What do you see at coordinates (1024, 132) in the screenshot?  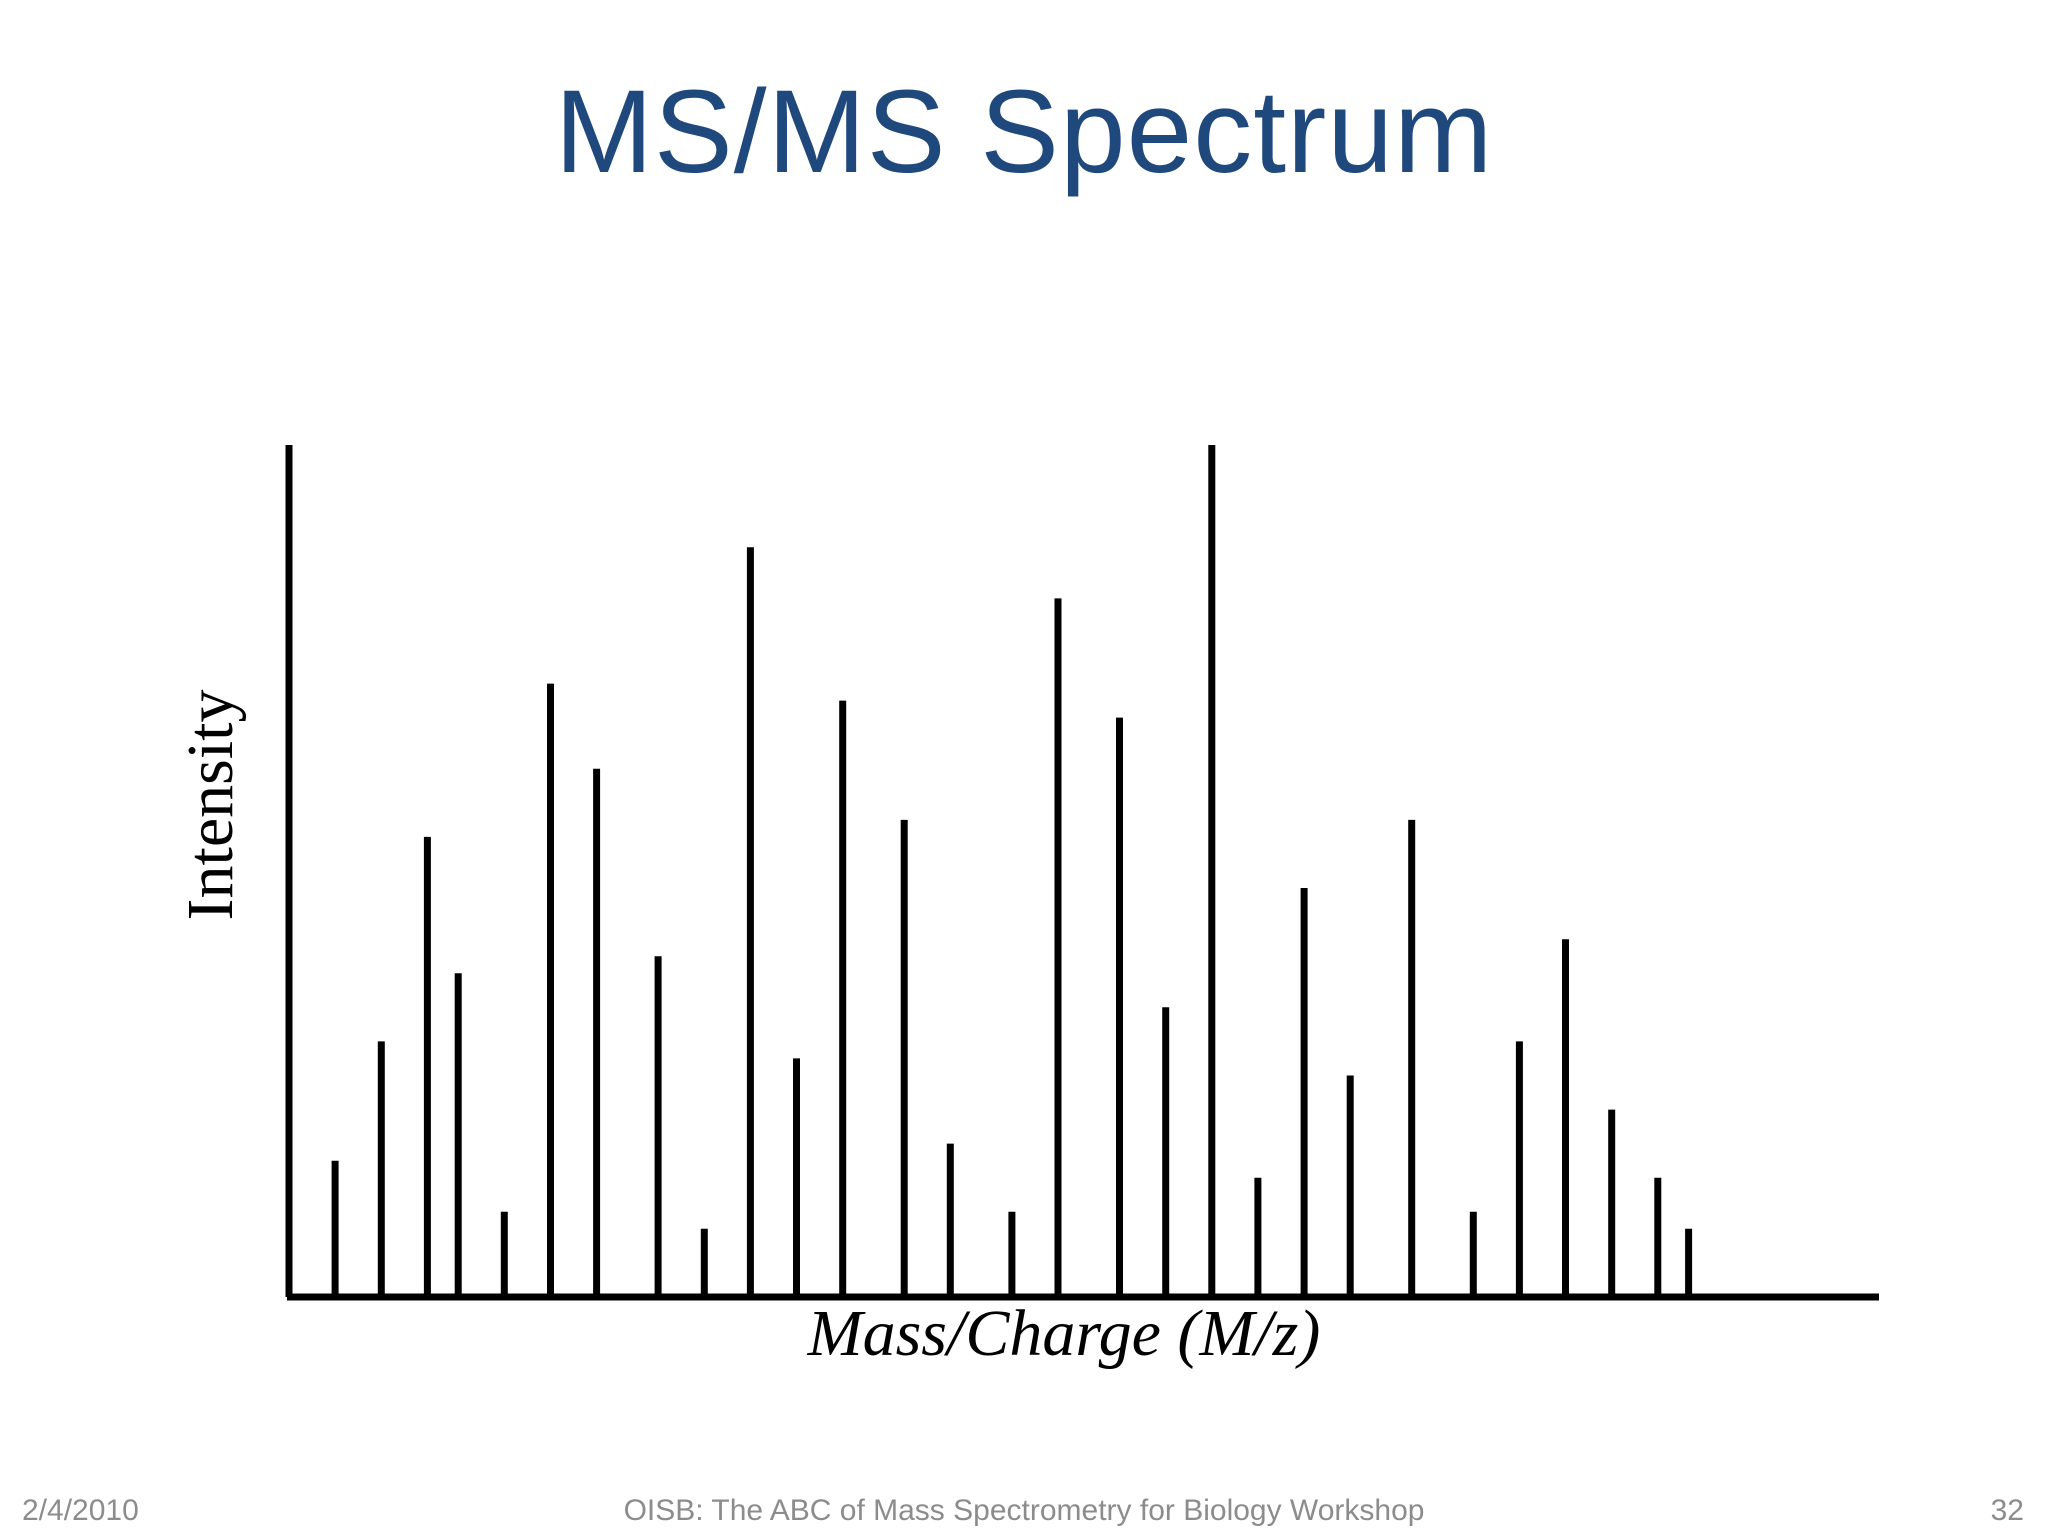 I see `slide-title: MS/MS Spectrum` at bounding box center [1024, 132].